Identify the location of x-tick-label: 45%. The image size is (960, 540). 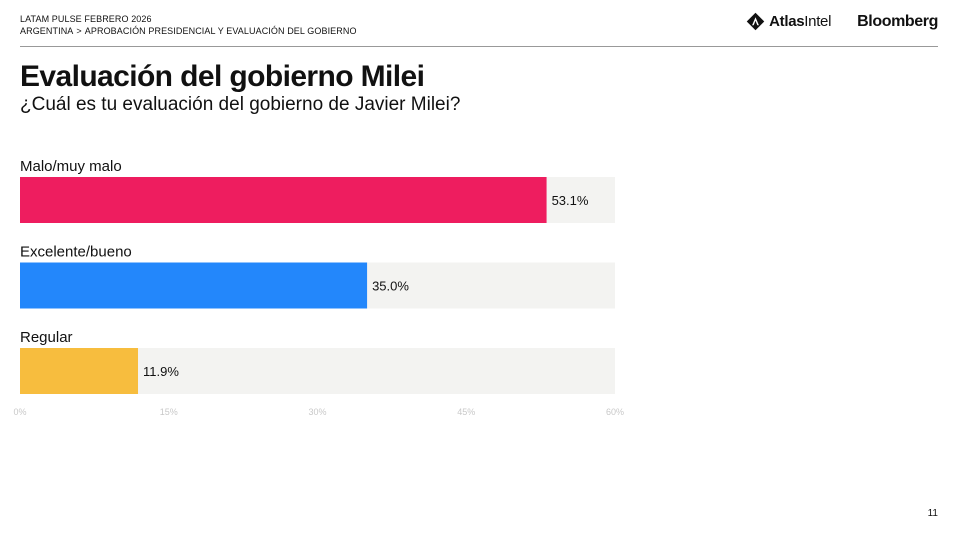
(466, 412).